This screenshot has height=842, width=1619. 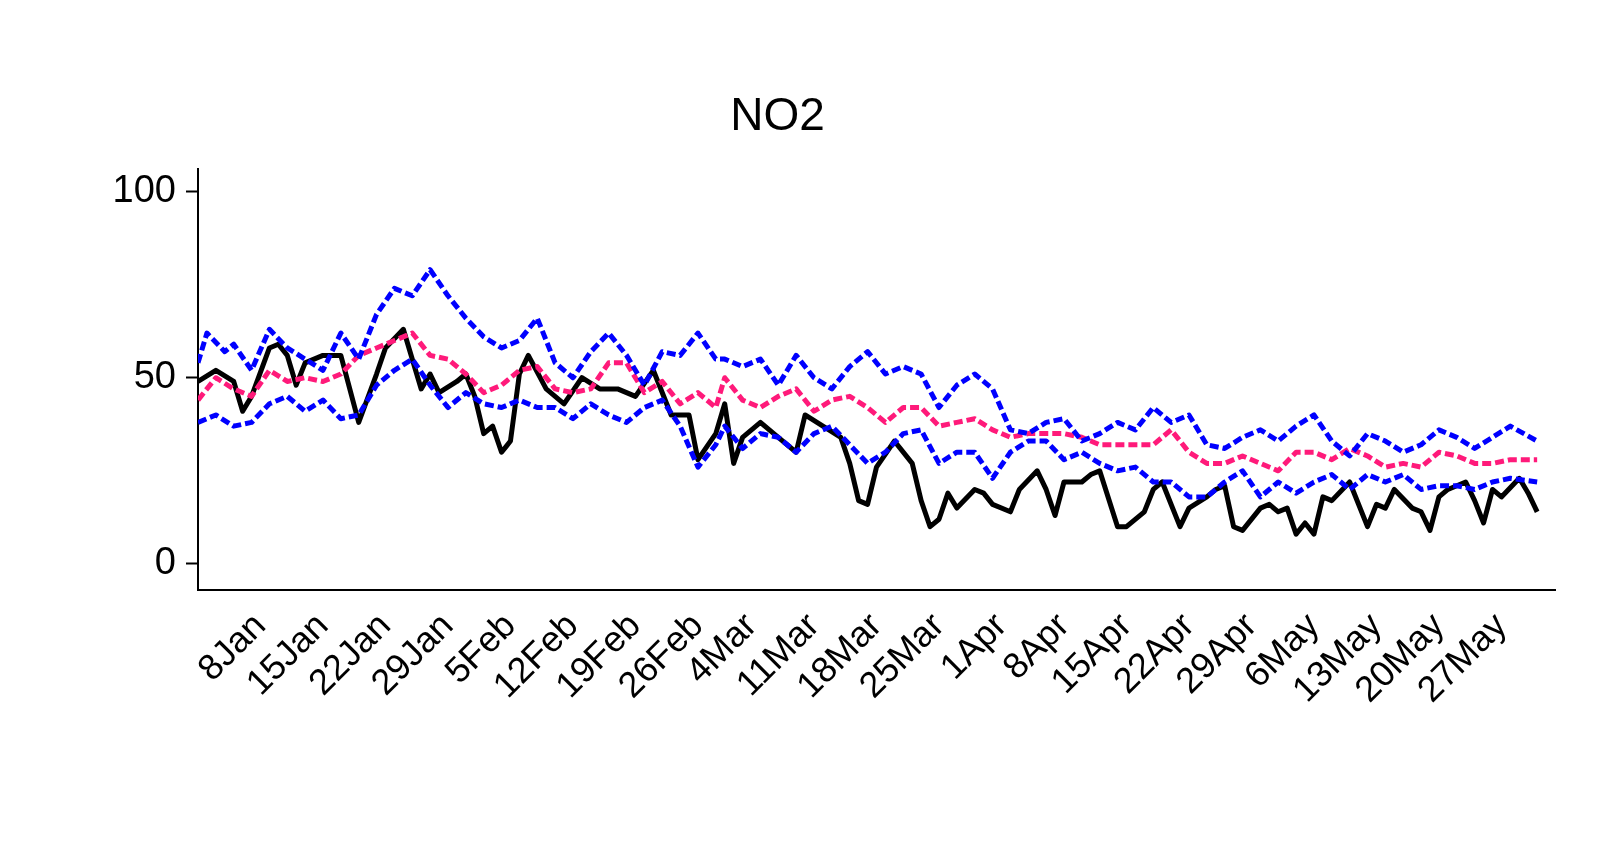 What do you see at coordinates (154, 375) in the screenshot?
I see `y-tick-label: 50` at bounding box center [154, 375].